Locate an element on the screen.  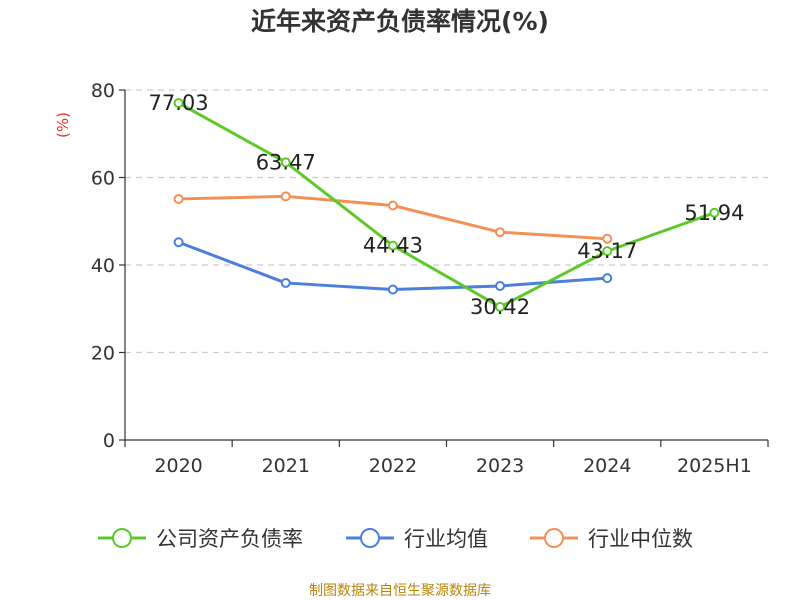
x-tick-label: 2024 is located at coordinates (607, 466).